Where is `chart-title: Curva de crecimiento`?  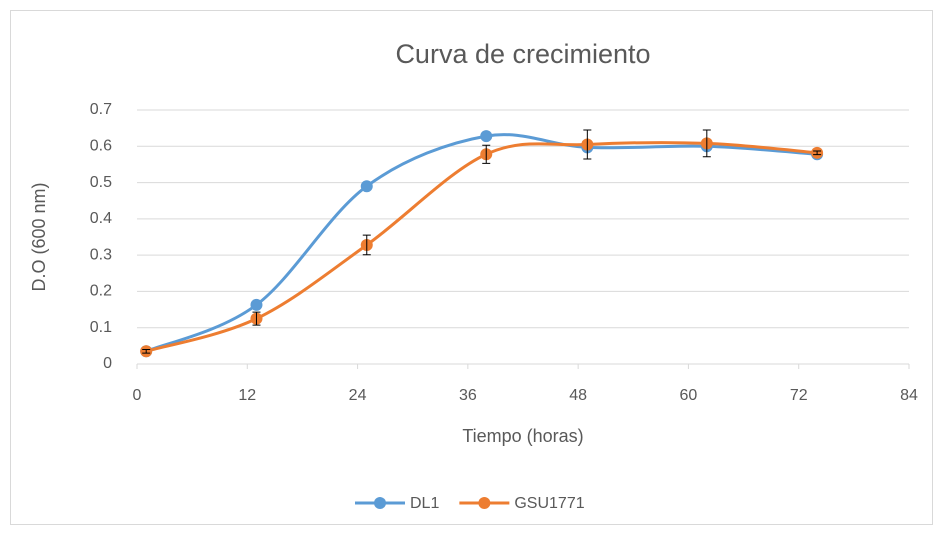
chart-title: Curva de crecimiento is located at coordinates (522, 54).